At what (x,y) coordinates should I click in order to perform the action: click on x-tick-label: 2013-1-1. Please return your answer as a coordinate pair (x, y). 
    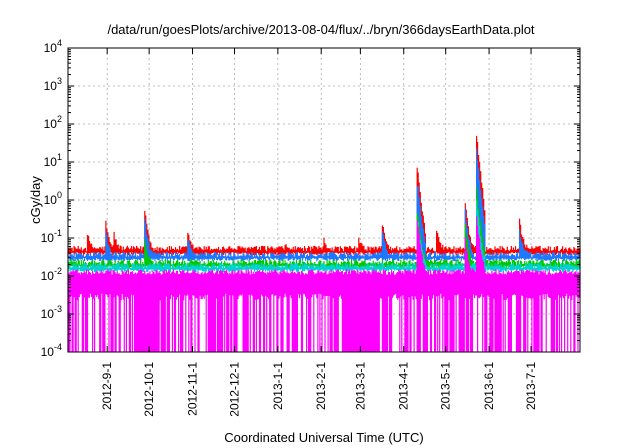
    Looking at the image, I should click on (278, 386).